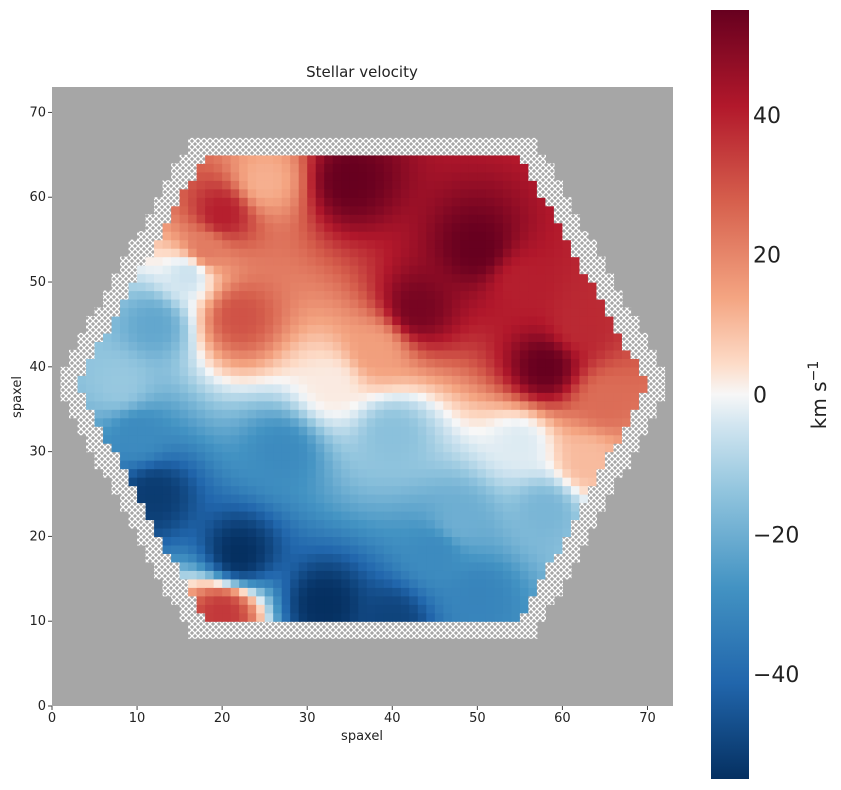  I want to click on x-tick-label: 0, so click(52, 718).